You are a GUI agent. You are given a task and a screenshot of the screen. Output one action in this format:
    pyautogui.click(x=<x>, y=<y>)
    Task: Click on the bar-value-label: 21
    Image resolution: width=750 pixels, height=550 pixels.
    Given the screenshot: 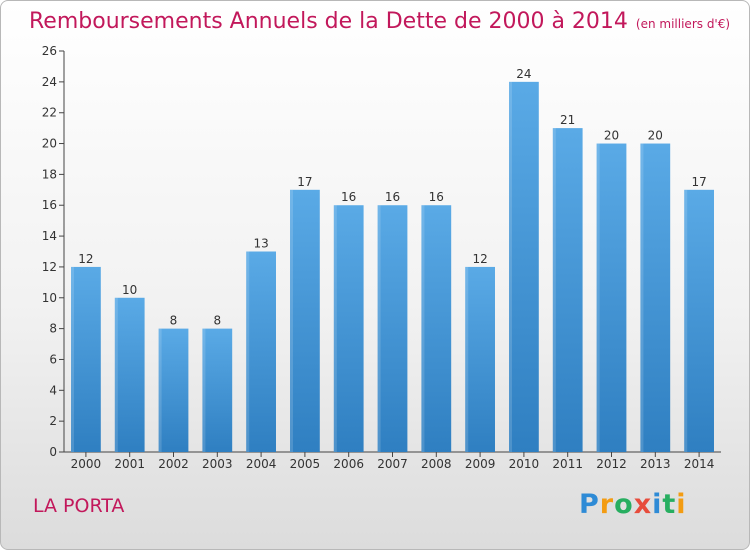 What is the action you would take?
    pyautogui.click(x=567, y=120)
    